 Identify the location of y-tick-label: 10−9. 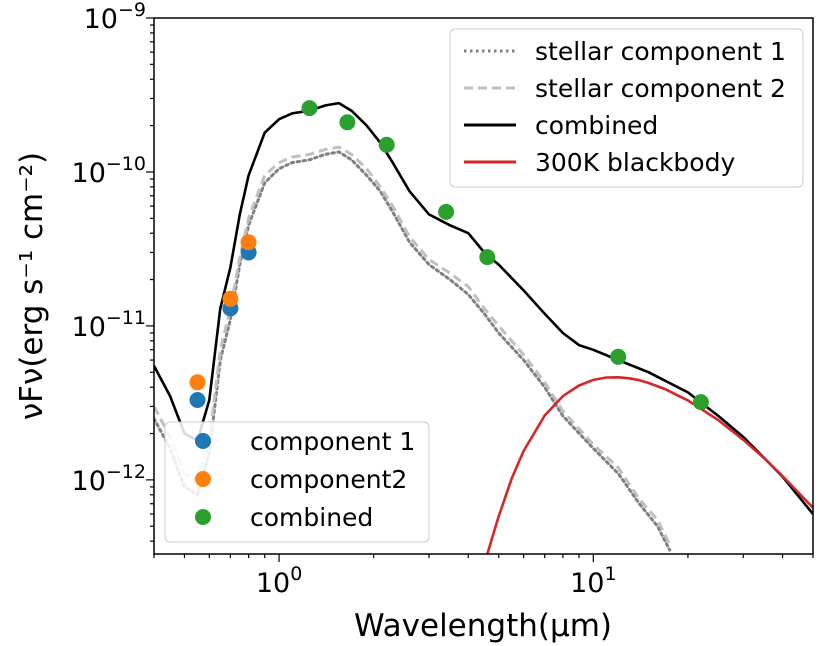
(115, 17).